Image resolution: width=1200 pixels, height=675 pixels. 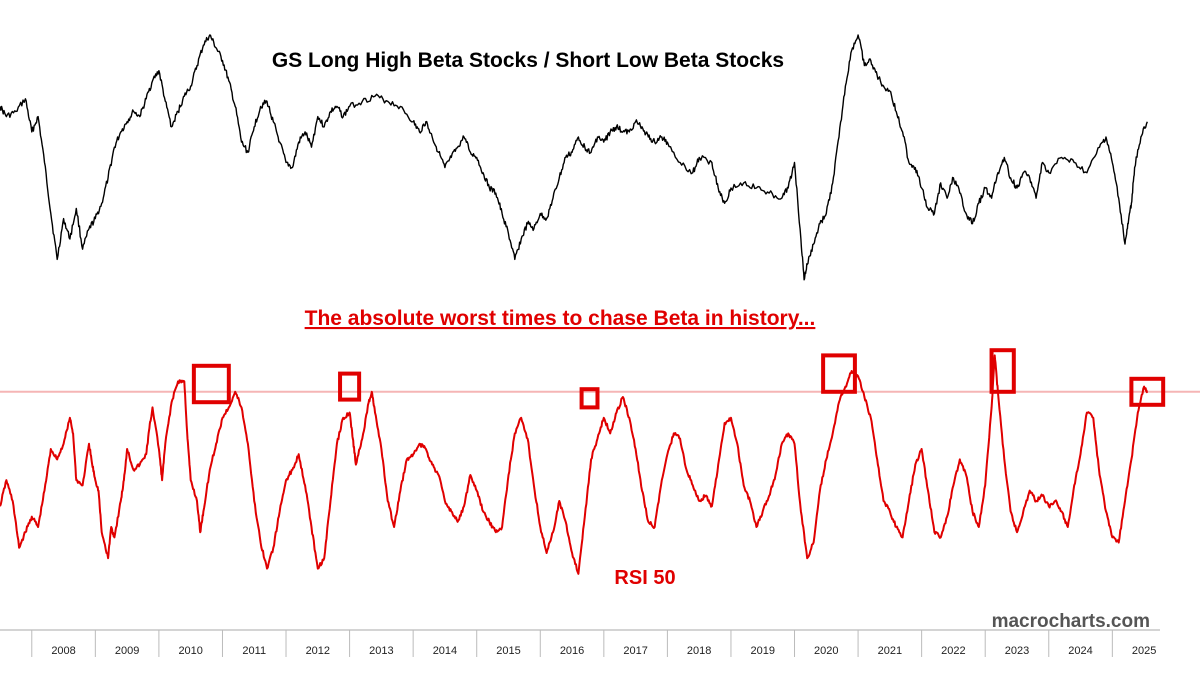 What do you see at coordinates (1144, 651) in the screenshot?
I see `x-tick-label: 2025` at bounding box center [1144, 651].